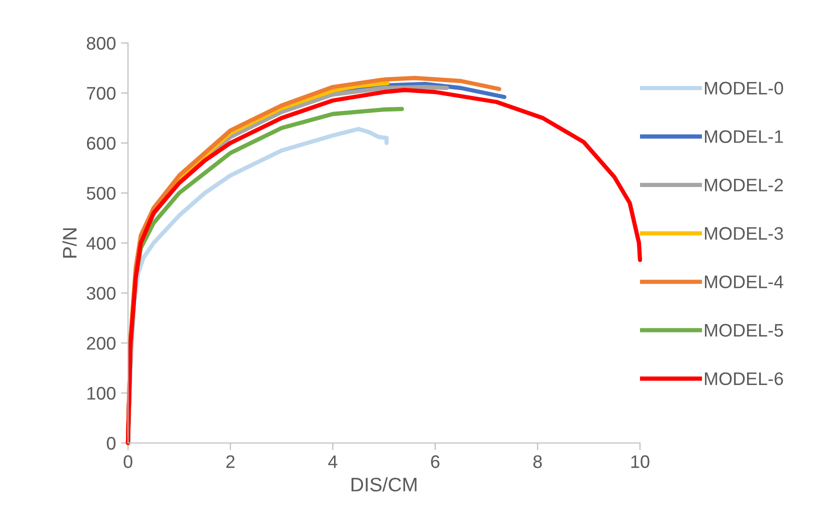  What do you see at coordinates (384, 484) in the screenshot?
I see `x-axis-title: DIS/CM` at bounding box center [384, 484].